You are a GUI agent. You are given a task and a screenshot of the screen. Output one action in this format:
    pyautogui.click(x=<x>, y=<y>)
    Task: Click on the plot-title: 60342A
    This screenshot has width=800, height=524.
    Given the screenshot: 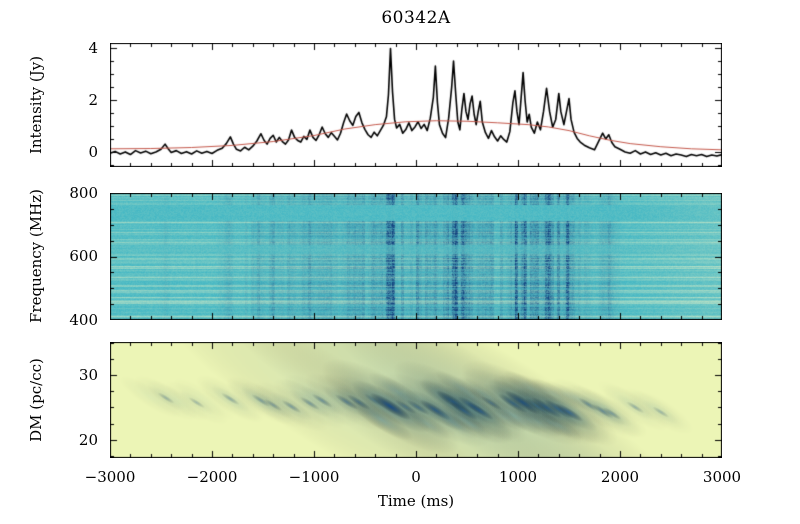 What is the action you would take?
    pyautogui.click(x=416, y=18)
    